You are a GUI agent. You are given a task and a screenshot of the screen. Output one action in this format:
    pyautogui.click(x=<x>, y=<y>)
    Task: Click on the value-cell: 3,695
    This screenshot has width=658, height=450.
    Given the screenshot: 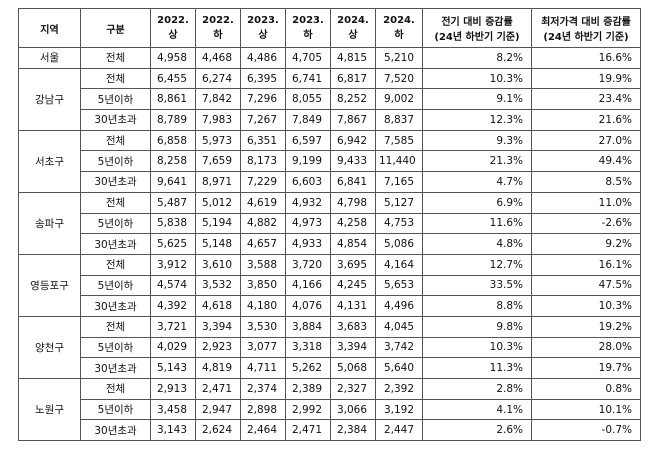 What is the action you would take?
    pyautogui.click(x=353, y=264)
    